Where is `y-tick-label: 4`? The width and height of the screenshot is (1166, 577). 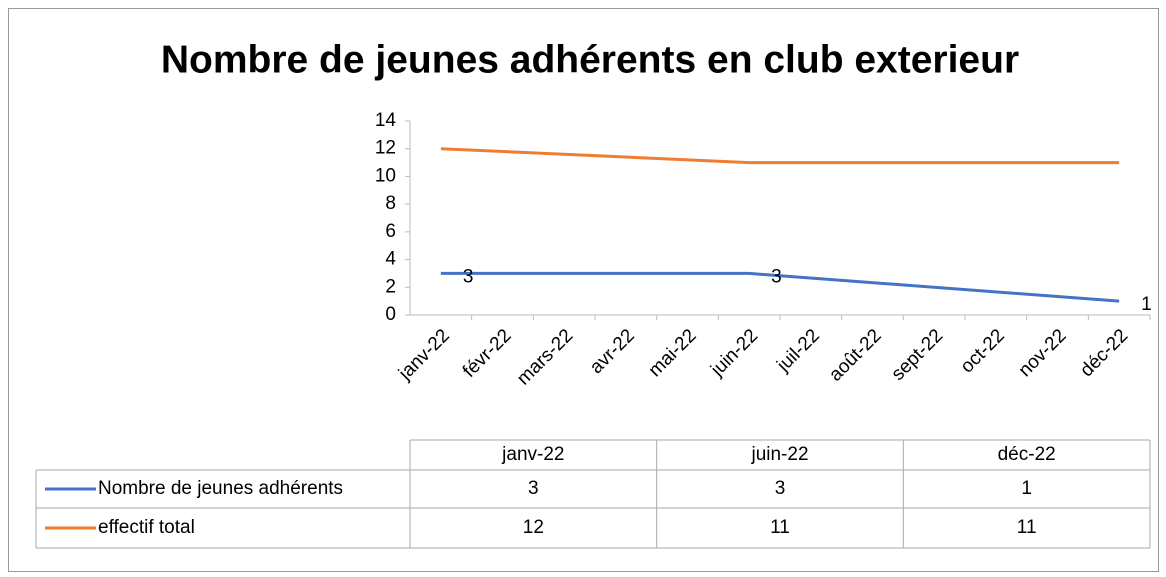
y-tick-label: 4 is located at coordinates (390, 259).